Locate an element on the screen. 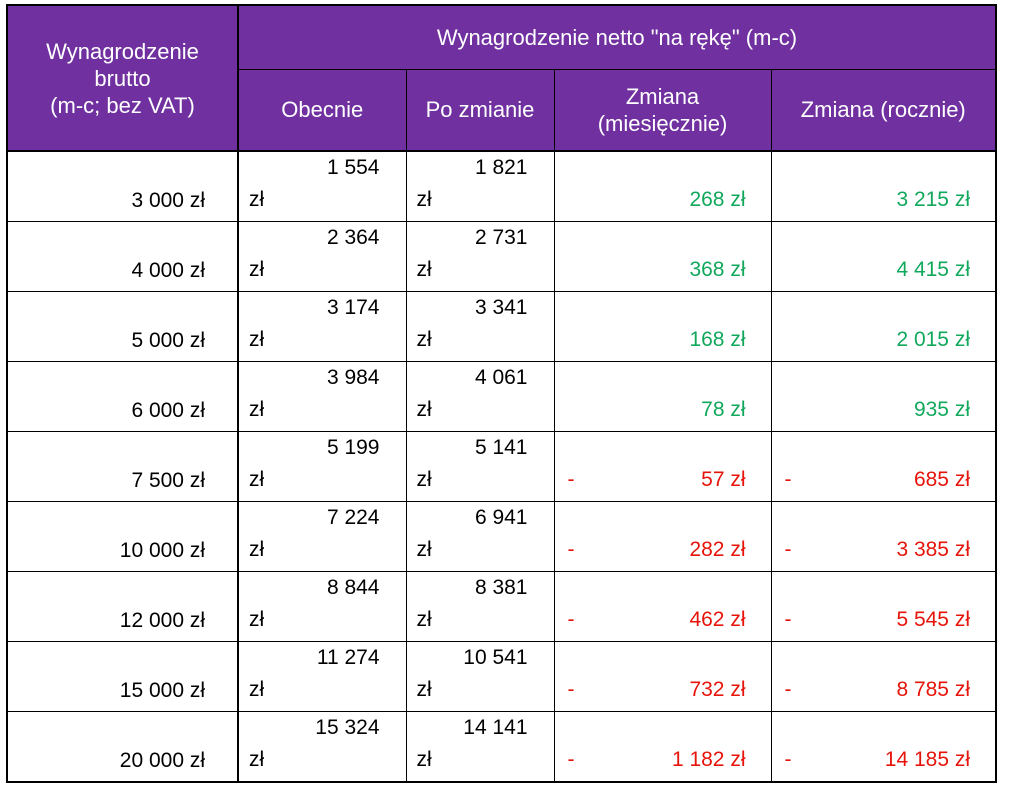 The width and height of the screenshot is (1016, 791). obecnie-value: 11 274 is located at coordinates (348, 657).